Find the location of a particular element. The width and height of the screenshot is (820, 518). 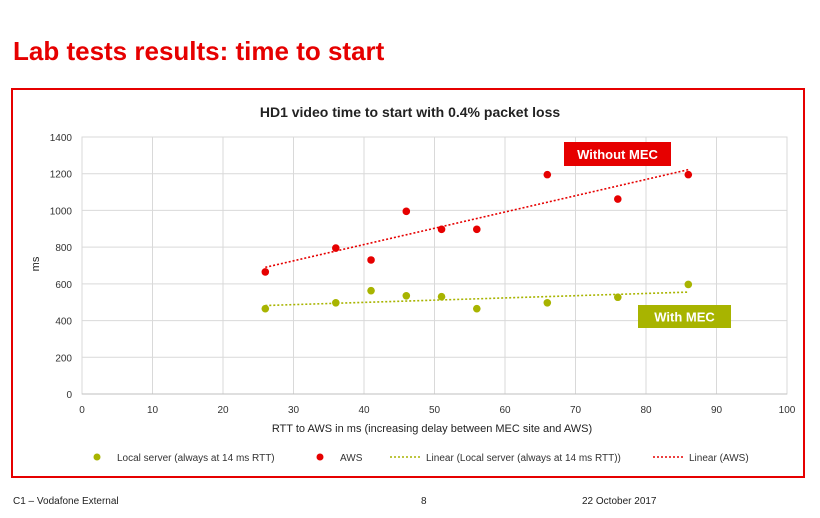

y-tick-label: 1000 is located at coordinates (61, 211).